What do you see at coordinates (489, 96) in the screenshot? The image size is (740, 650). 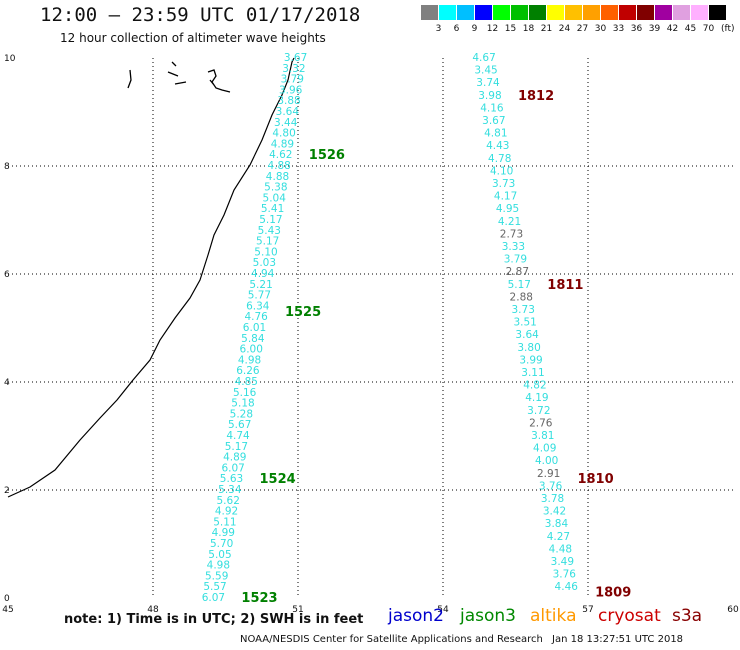 I see `swh-value: 3.98` at bounding box center [489, 96].